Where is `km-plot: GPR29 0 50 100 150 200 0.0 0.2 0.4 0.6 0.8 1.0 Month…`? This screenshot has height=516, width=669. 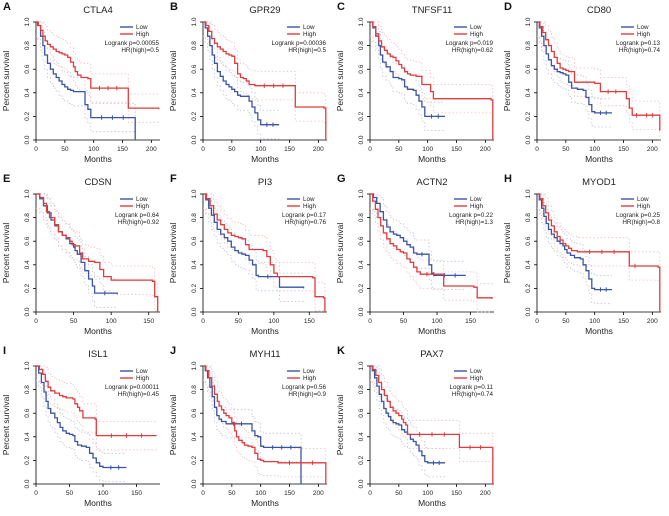 km-plot: GPR29 0 50 100 150 200 0.0 0.2 0.4 0.6 0.8 1.0 Month… is located at coordinates (247, 84).